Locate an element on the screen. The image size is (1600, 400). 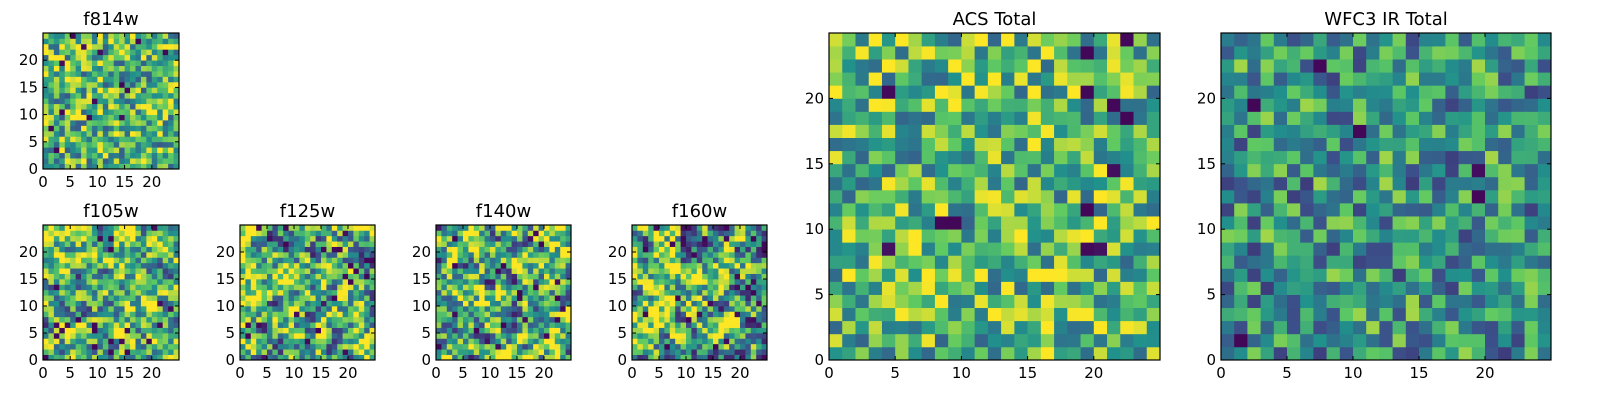
x-tick-label: 15 is located at coordinates (124, 373).